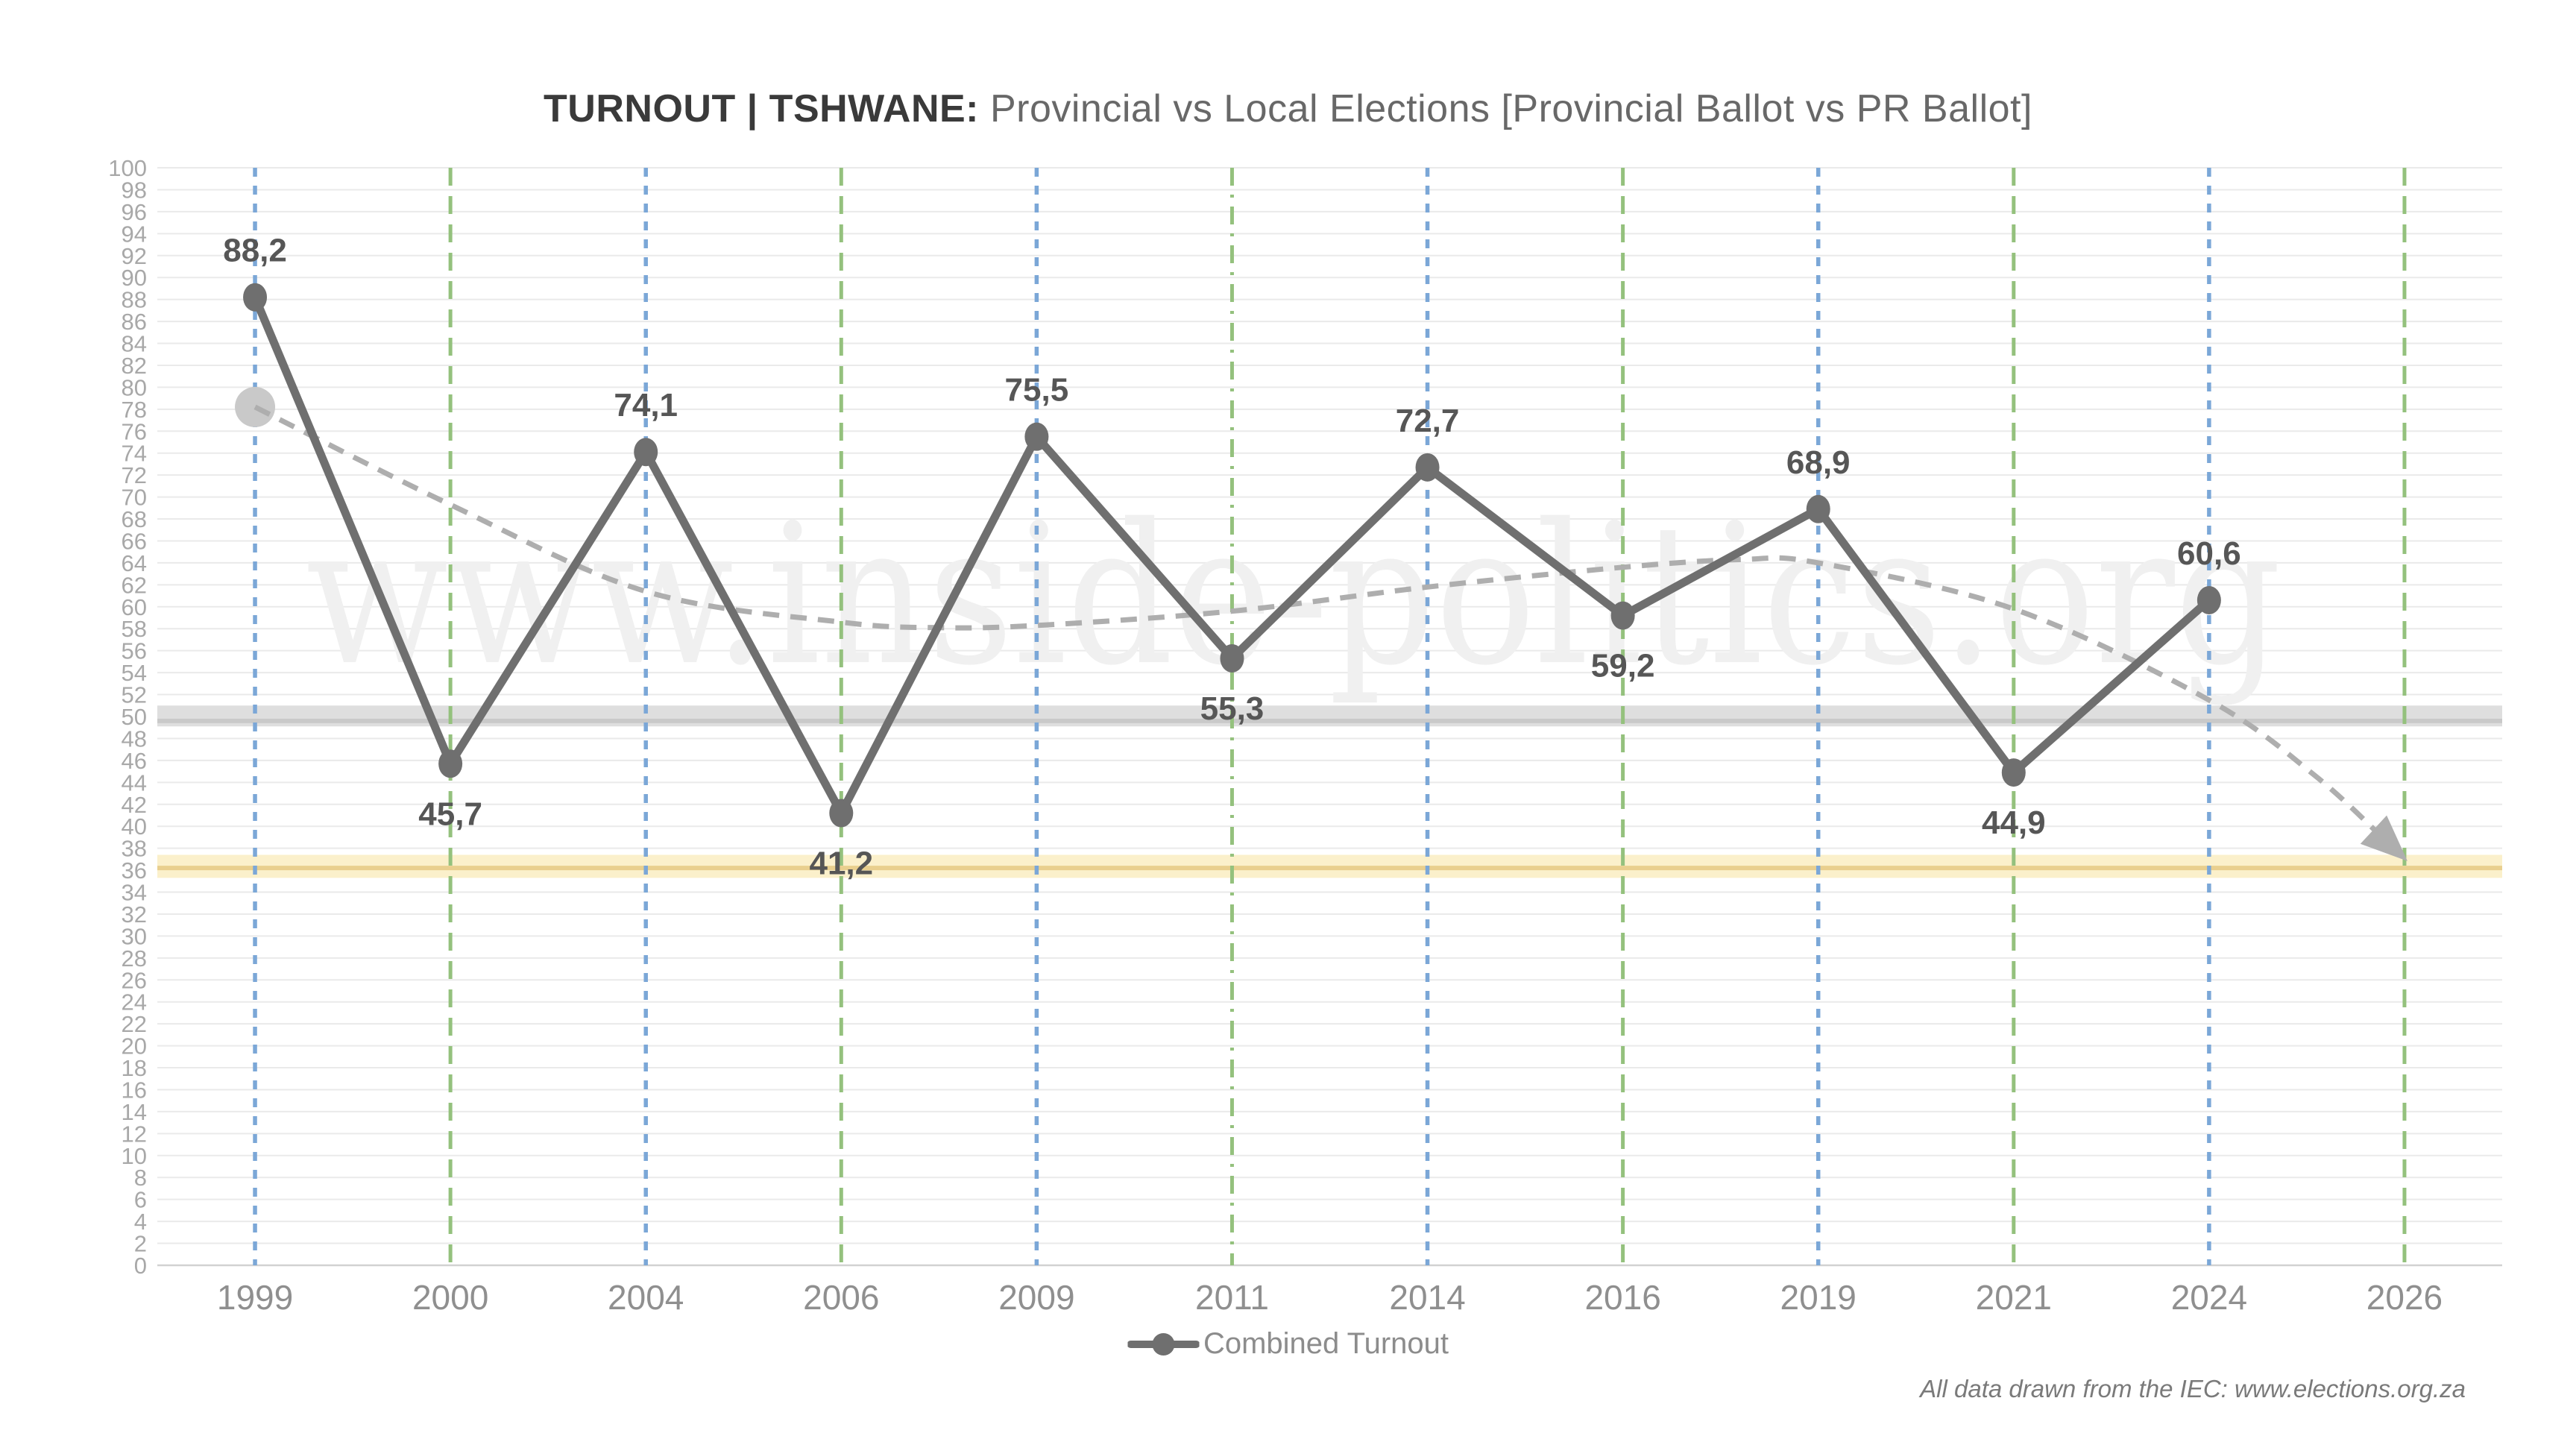 Image resolution: width=2576 pixels, height=1442 pixels. What do you see at coordinates (2014, 823) in the screenshot?
I see `data-label-2021: 44,9` at bounding box center [2014, 823].